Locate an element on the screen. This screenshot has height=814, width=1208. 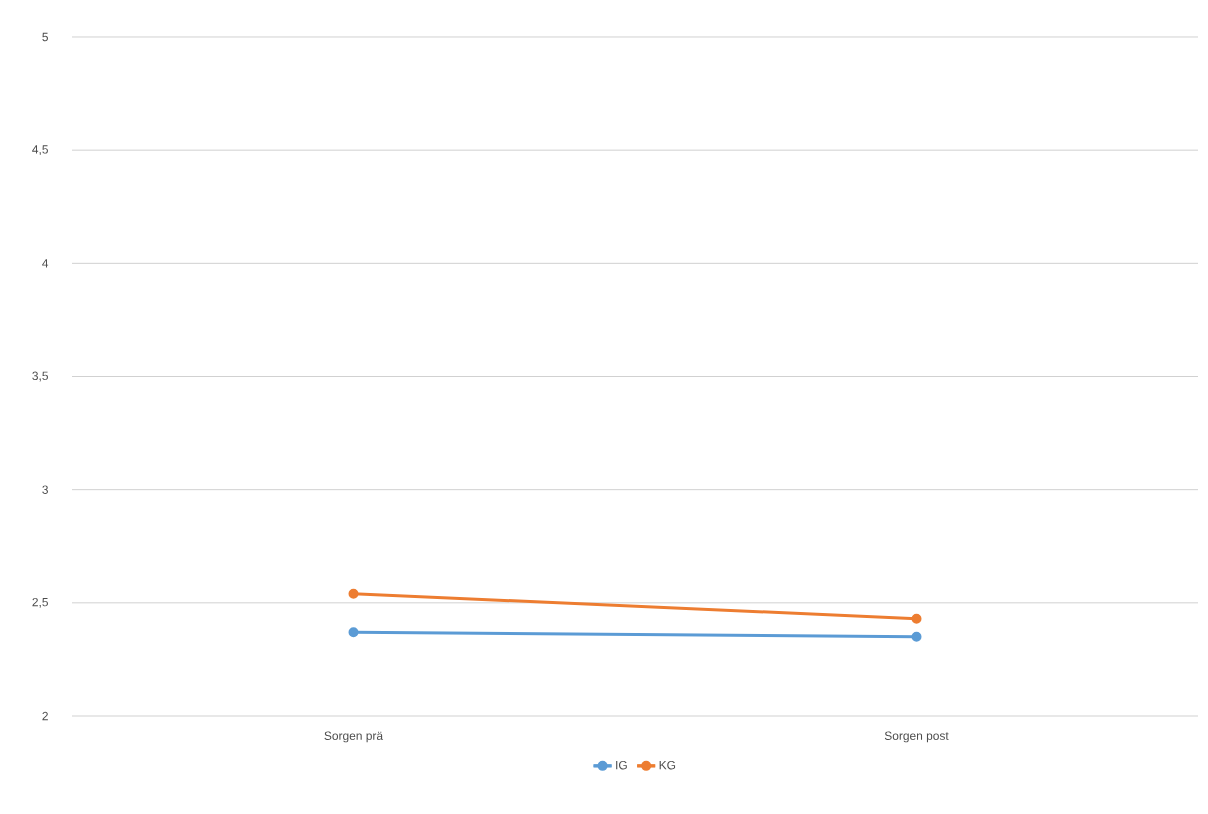
x-tick-label: Sorgen prä is located at coordinates (354, 737).